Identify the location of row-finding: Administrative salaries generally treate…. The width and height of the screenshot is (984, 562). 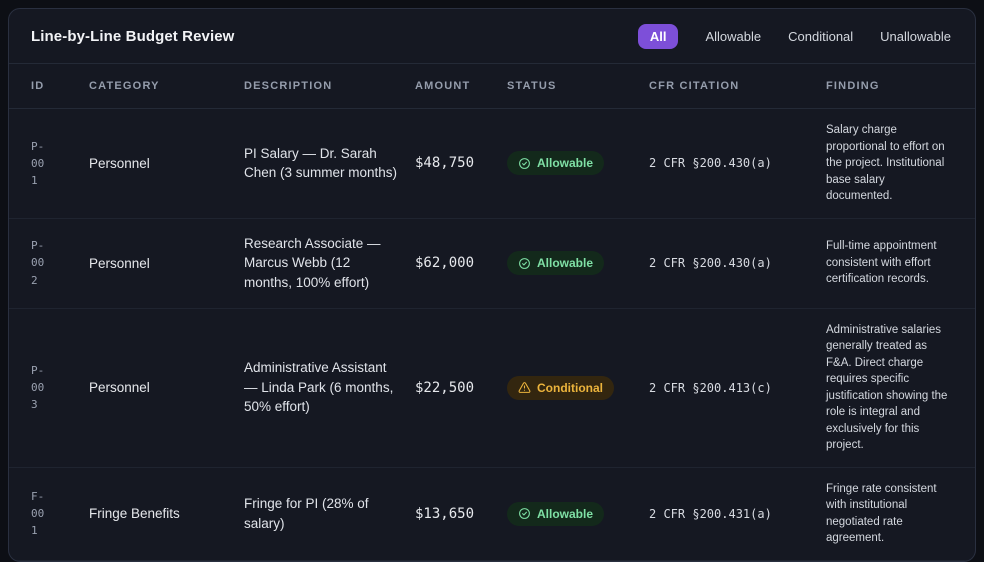
(887, 387).